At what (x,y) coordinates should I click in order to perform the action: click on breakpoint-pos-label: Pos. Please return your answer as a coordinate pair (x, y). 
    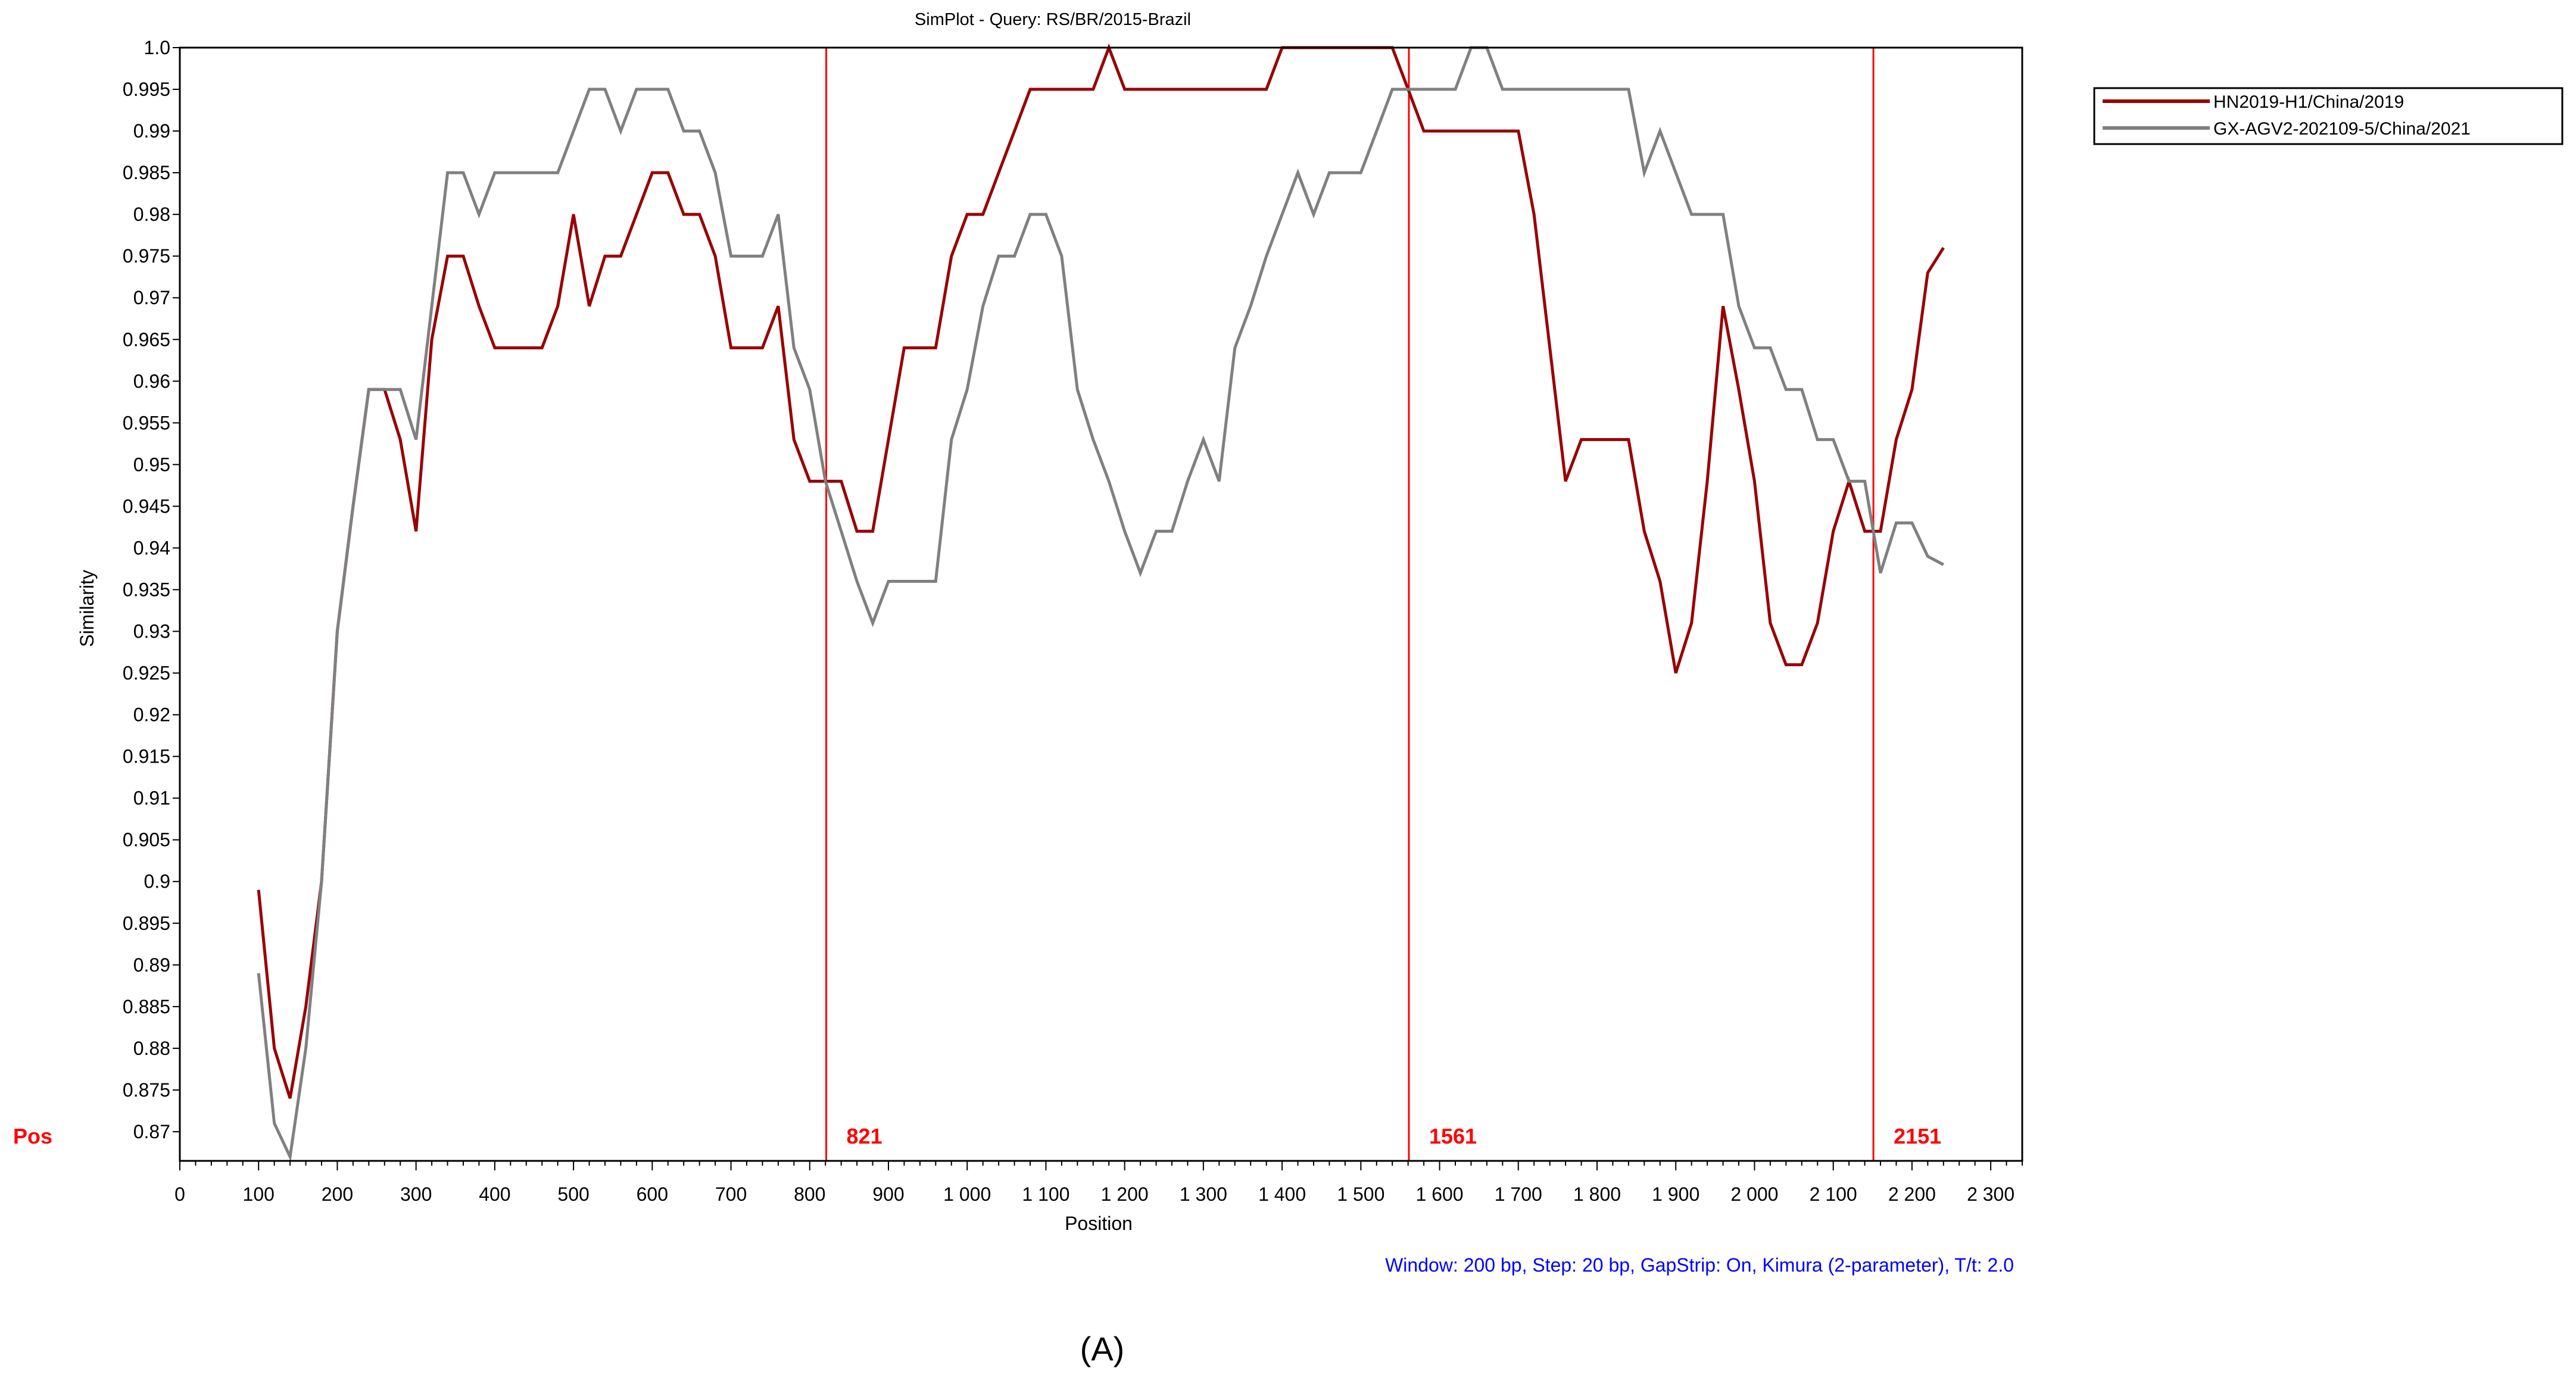
    Looking at the image, I should click on (32, 1136).